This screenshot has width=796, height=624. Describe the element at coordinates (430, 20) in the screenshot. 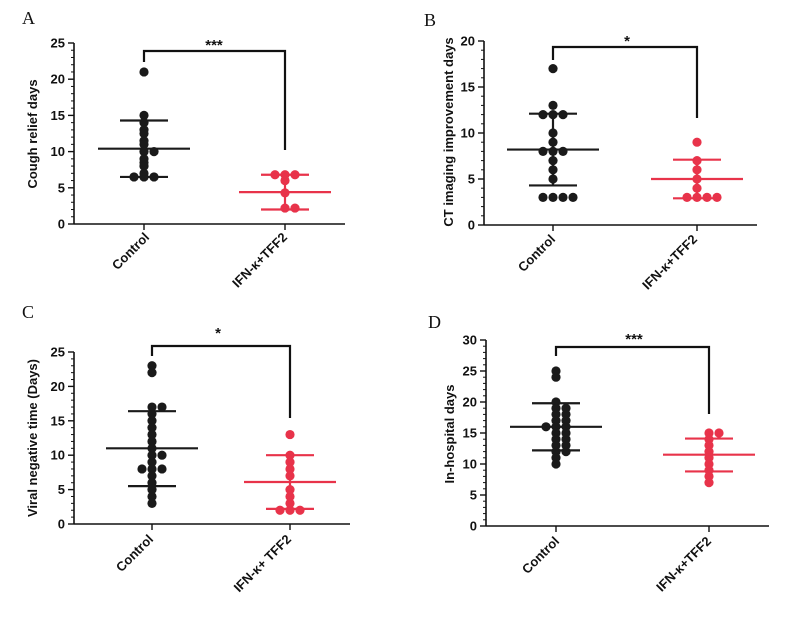

I see `panel-letter: B` at that location.